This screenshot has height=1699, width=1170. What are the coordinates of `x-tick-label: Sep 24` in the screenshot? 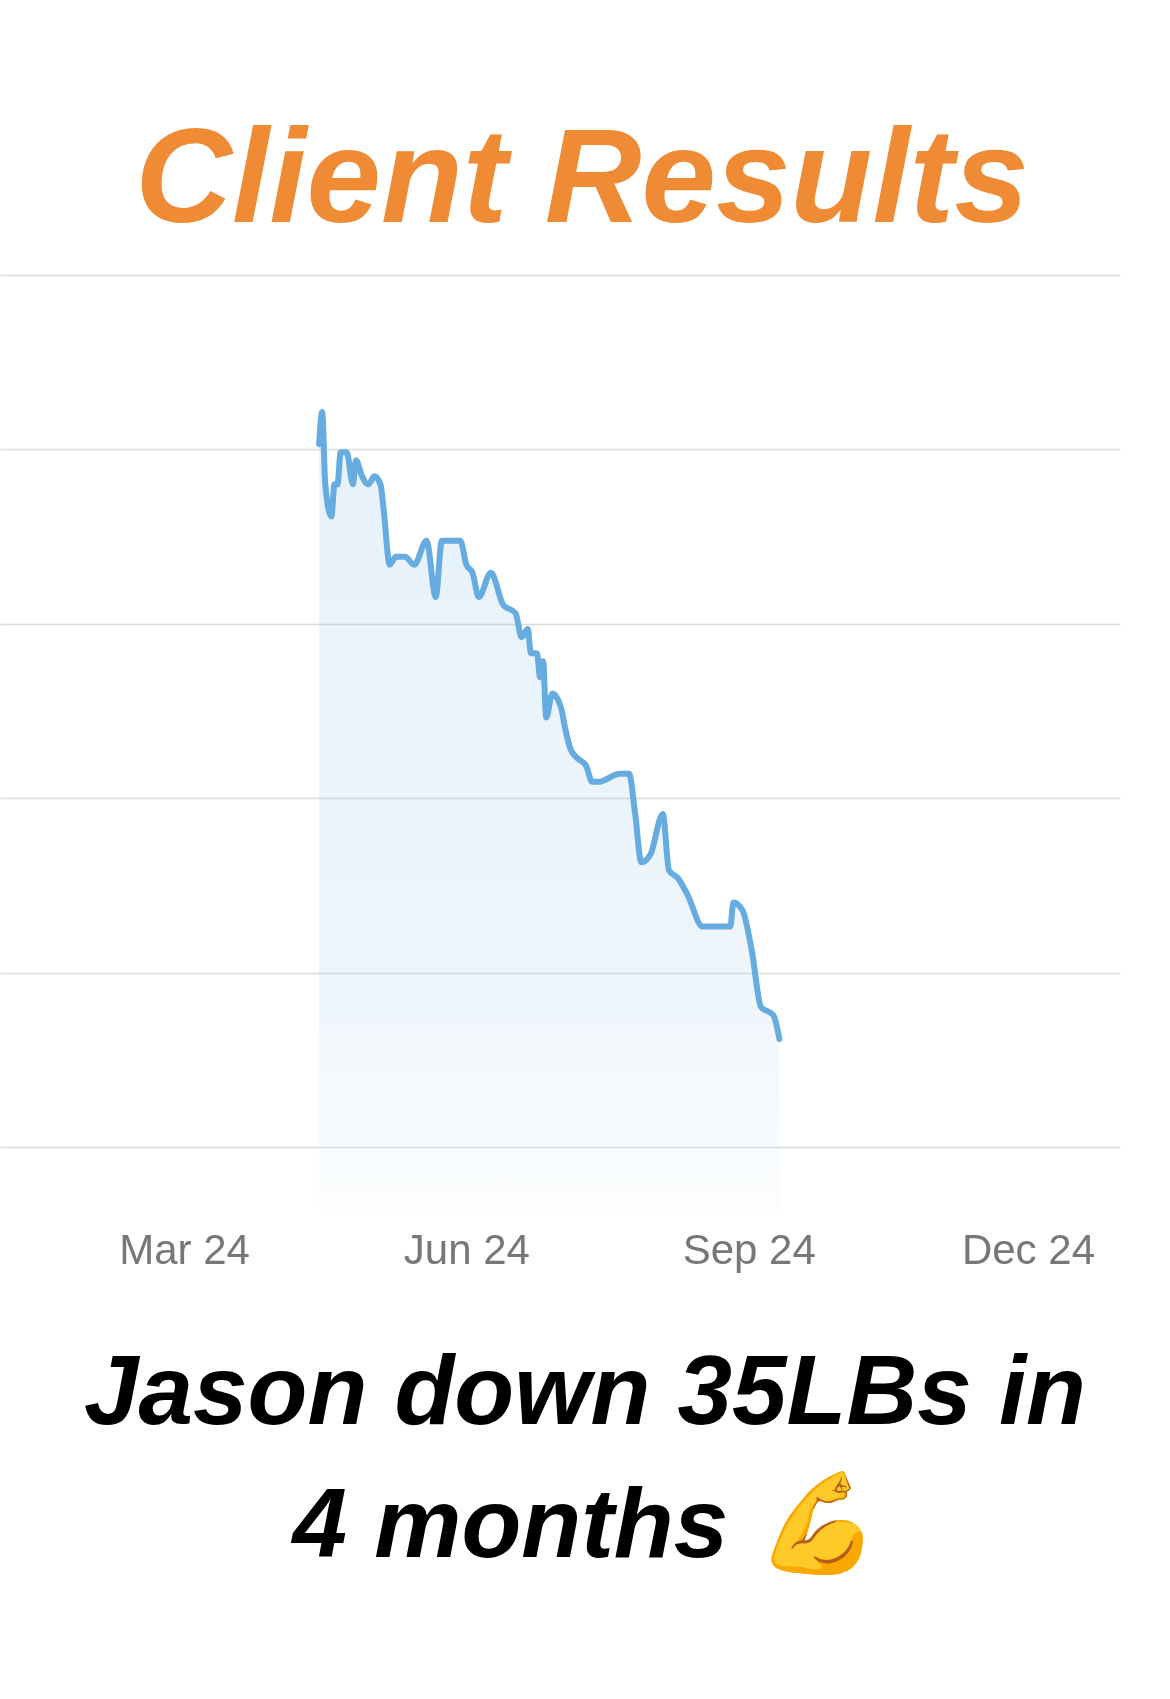 It's located at (749, 1249).